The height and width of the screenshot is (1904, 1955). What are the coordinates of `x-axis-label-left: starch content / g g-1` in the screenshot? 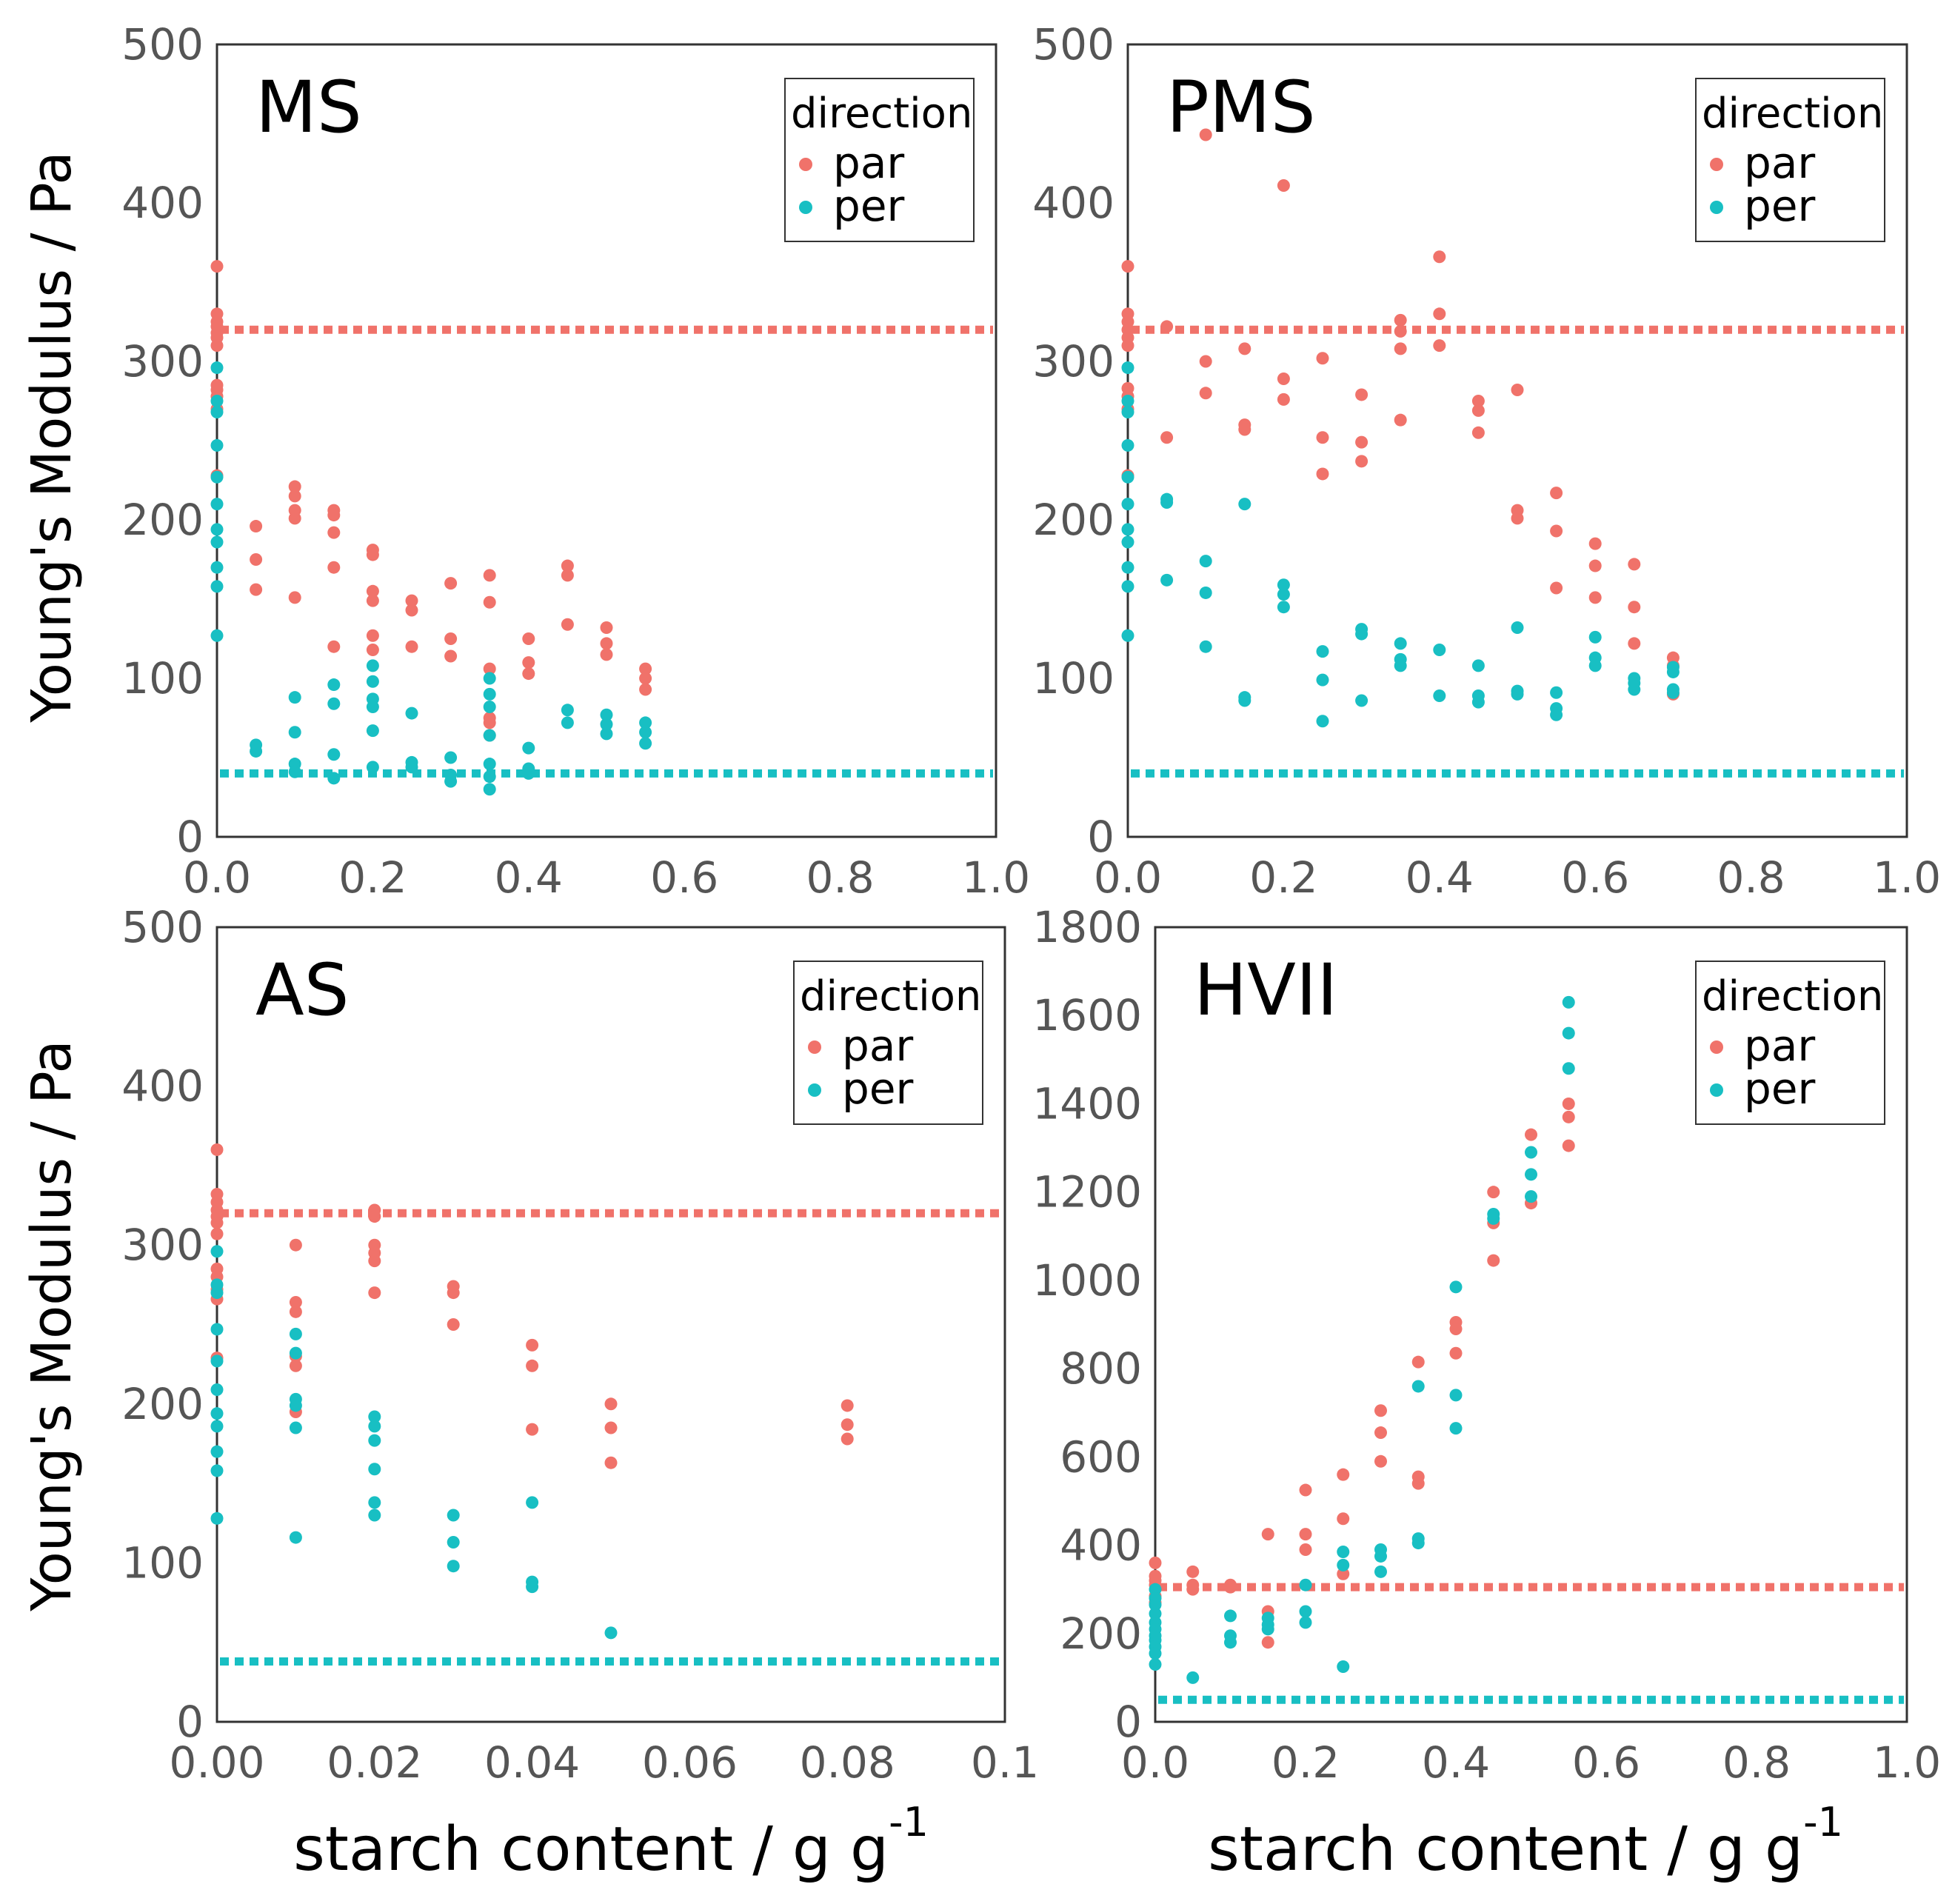 It's located at (611, 1842).